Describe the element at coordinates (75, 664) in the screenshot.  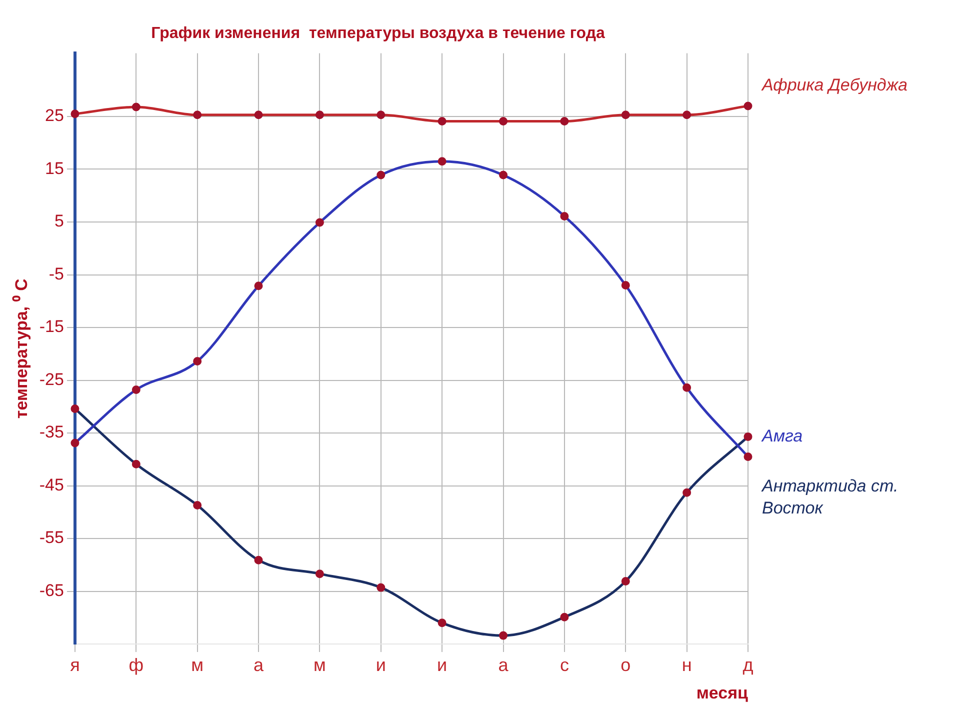
I see `x-tick-label: я` at that location.